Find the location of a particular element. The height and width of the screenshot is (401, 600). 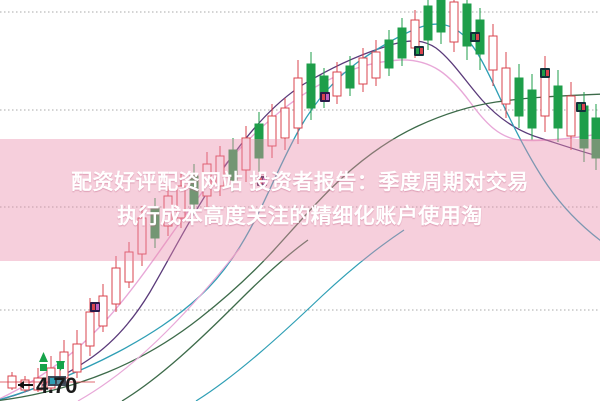

promo-line-1: 配资好评配资网站 投资者报告：季度周期对交易 is located at coordinates (300, 182).